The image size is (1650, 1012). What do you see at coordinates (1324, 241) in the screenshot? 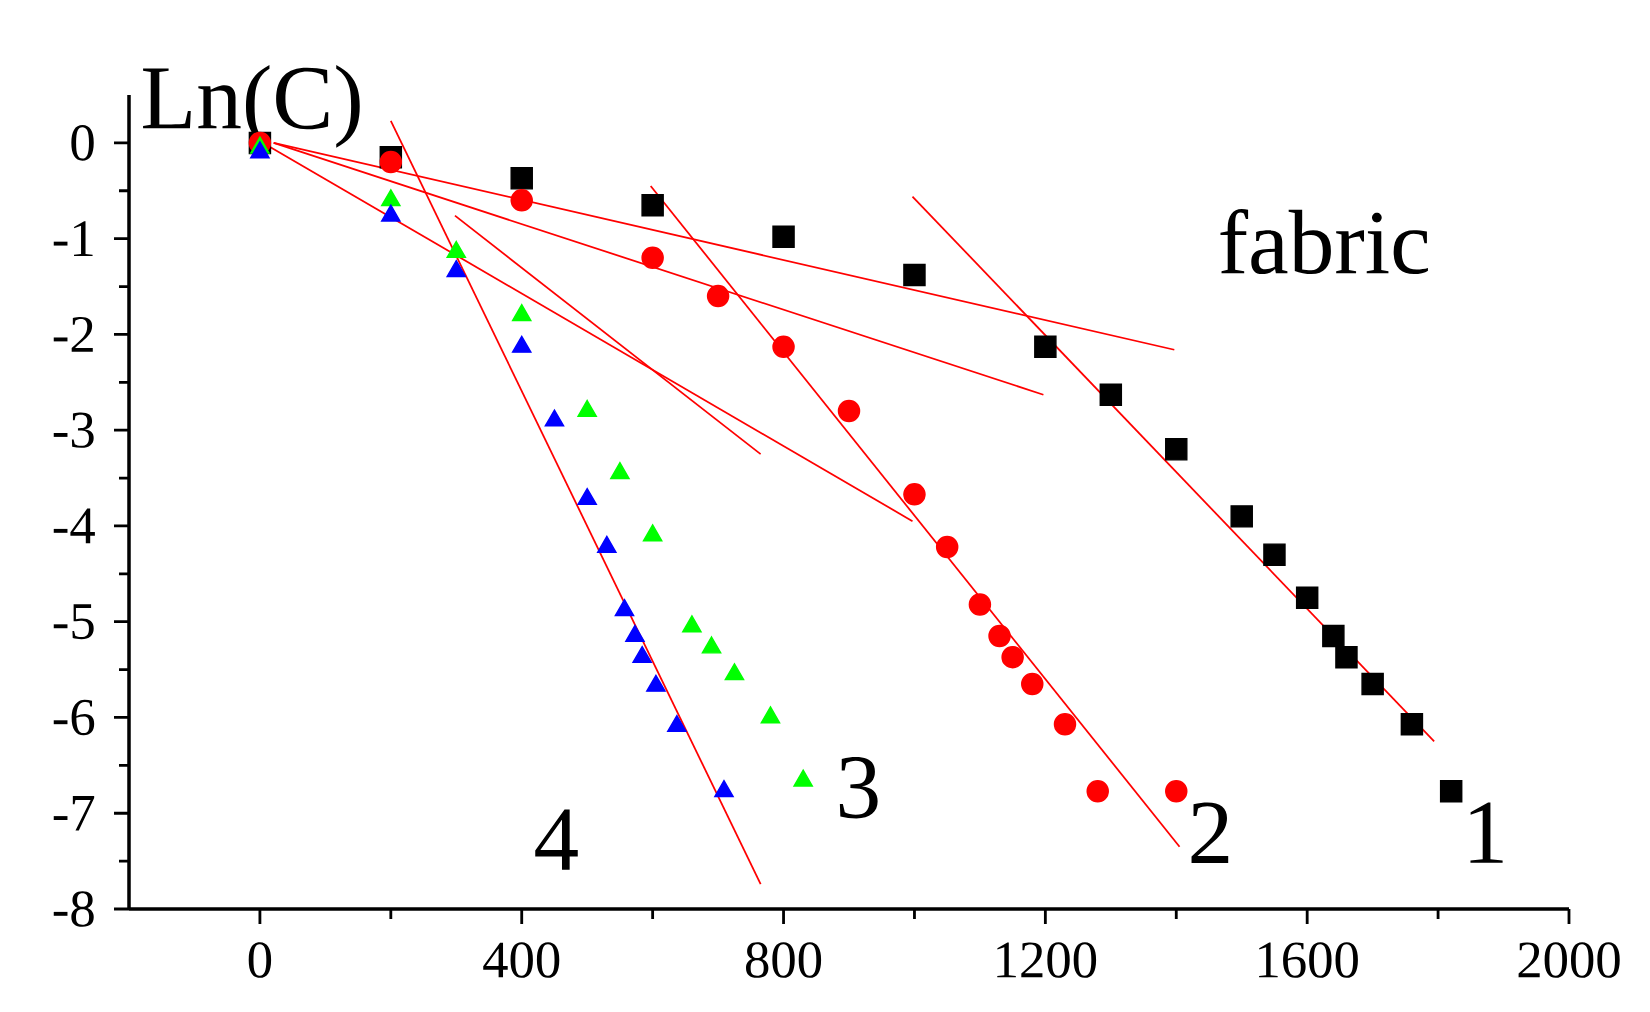
I see `annotation: fabric` at bounding box center [1324, 241].